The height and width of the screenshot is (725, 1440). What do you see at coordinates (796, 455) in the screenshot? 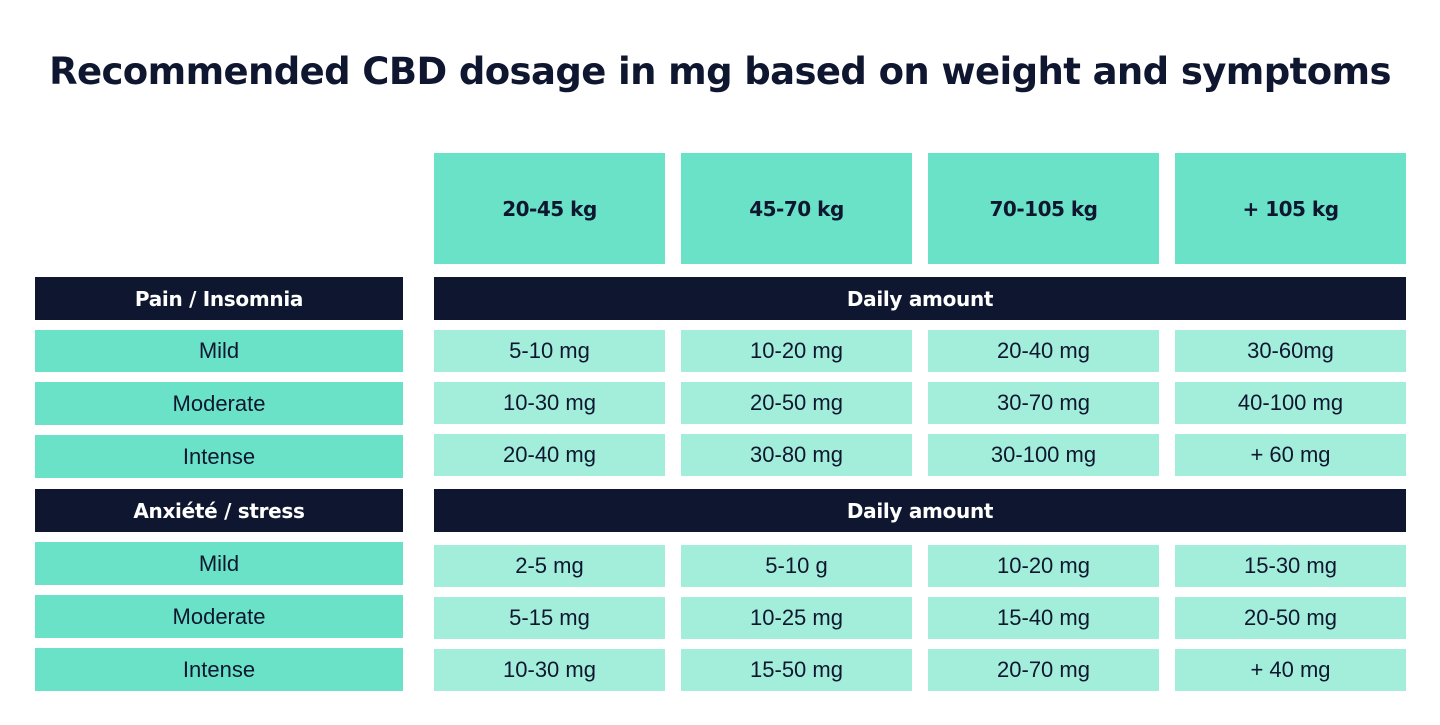
I see `dosage-cell: 30-80 mg` at bounding box center [796, 455].